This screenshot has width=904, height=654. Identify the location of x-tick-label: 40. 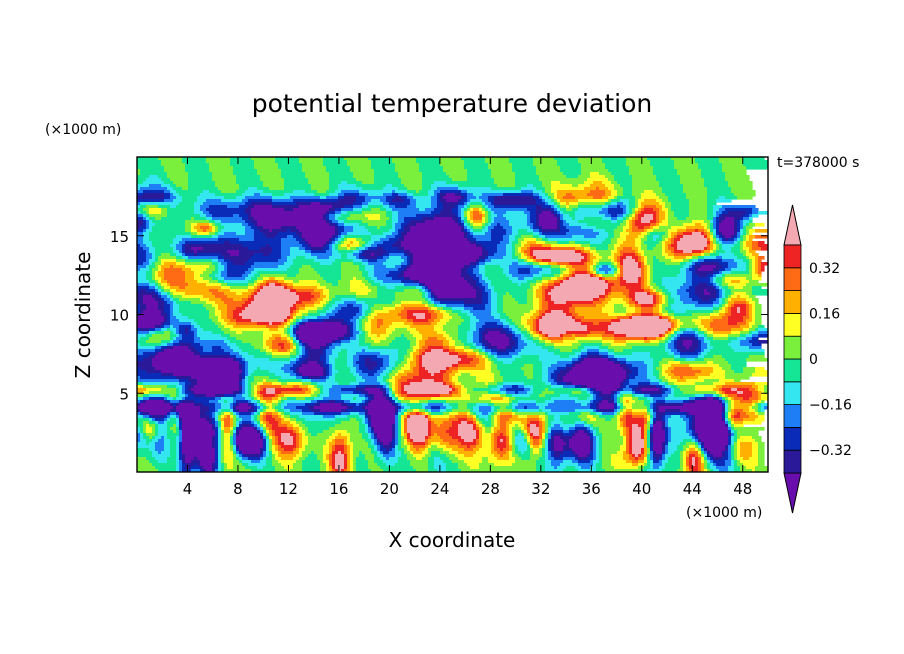
(641, 489).